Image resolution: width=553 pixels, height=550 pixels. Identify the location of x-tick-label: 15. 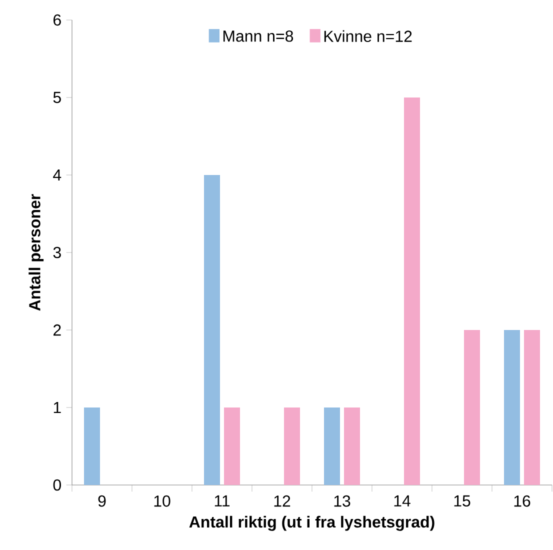
(462, 501).